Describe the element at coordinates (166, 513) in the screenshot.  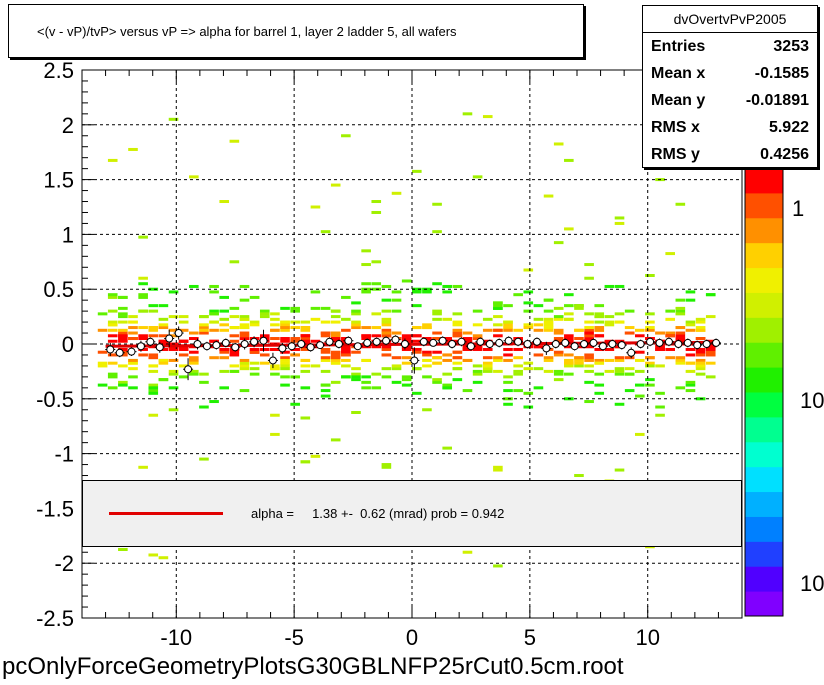
I see `legend-fit-line` at that location.